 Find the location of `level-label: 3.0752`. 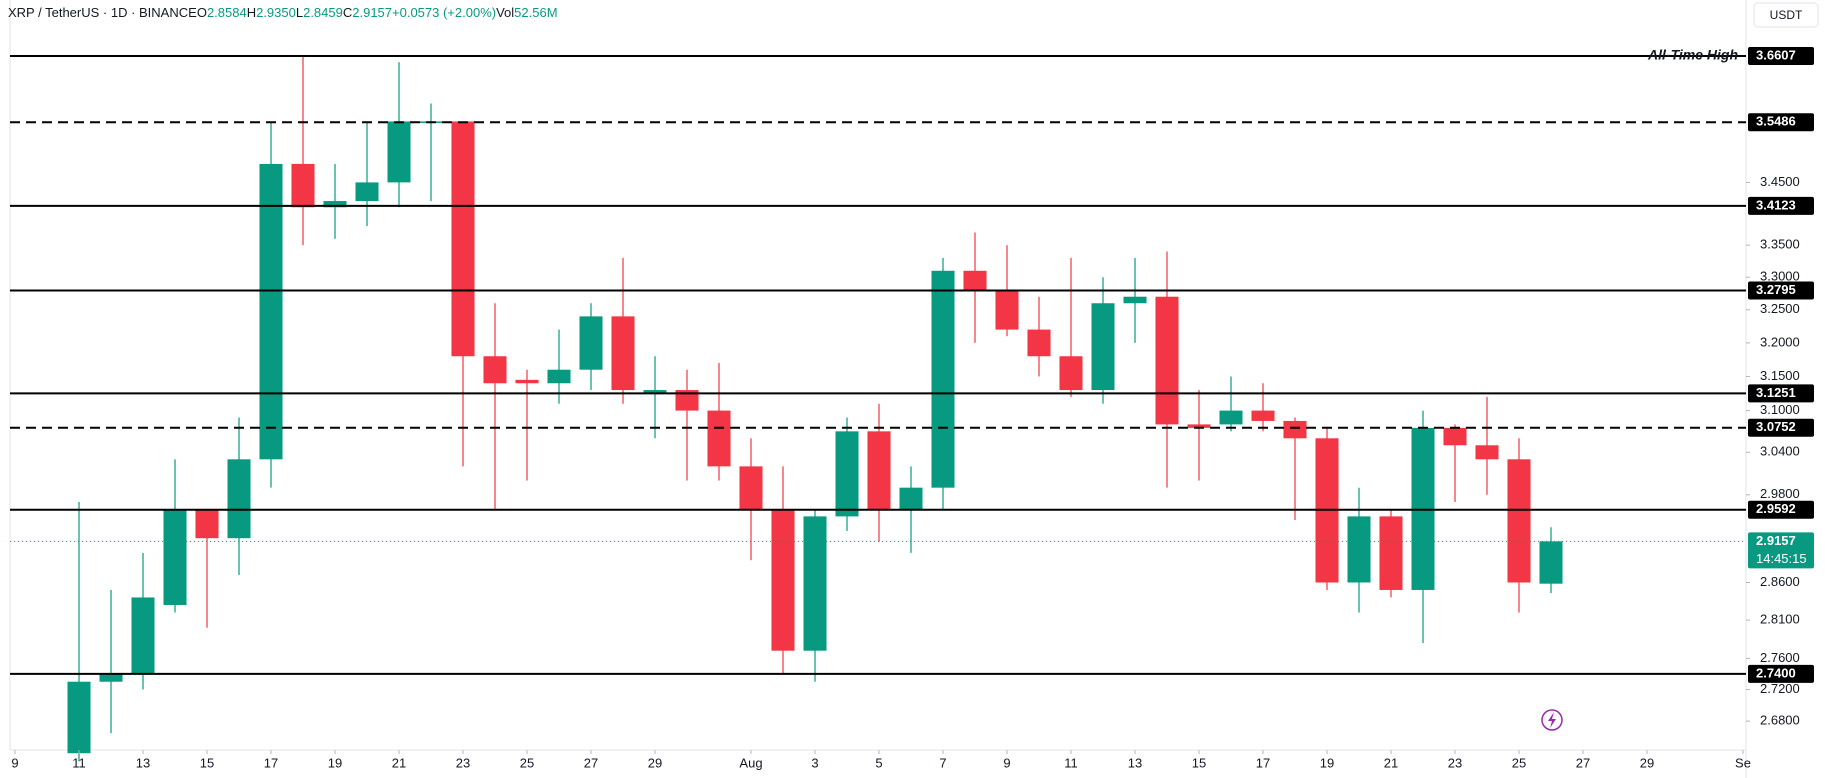

level-label: 3.0752 is located at coordinates (1776, 426).